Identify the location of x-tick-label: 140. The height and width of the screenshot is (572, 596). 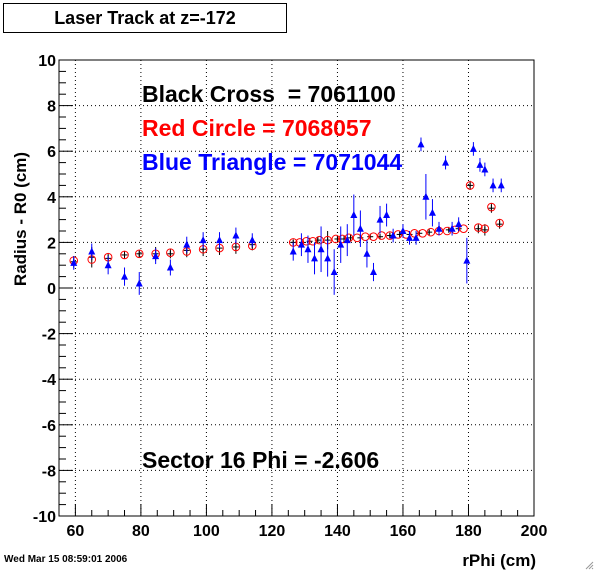
(337, 531).